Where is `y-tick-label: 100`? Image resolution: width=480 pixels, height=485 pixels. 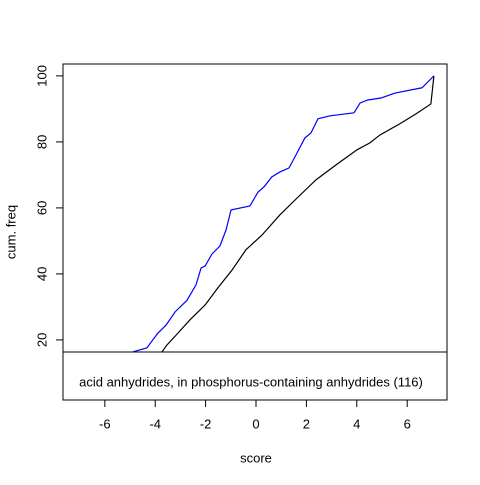
y-tick-label: 100 is located at coordinates (41, 76).